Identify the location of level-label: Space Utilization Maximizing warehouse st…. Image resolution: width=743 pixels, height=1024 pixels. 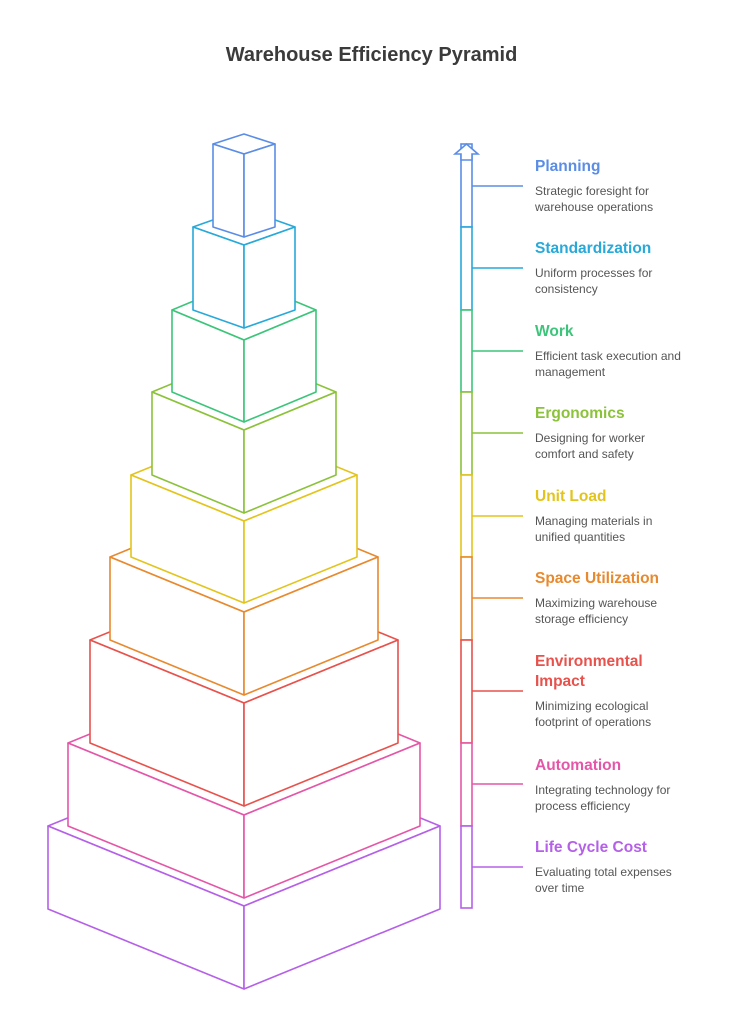
(635, 598).